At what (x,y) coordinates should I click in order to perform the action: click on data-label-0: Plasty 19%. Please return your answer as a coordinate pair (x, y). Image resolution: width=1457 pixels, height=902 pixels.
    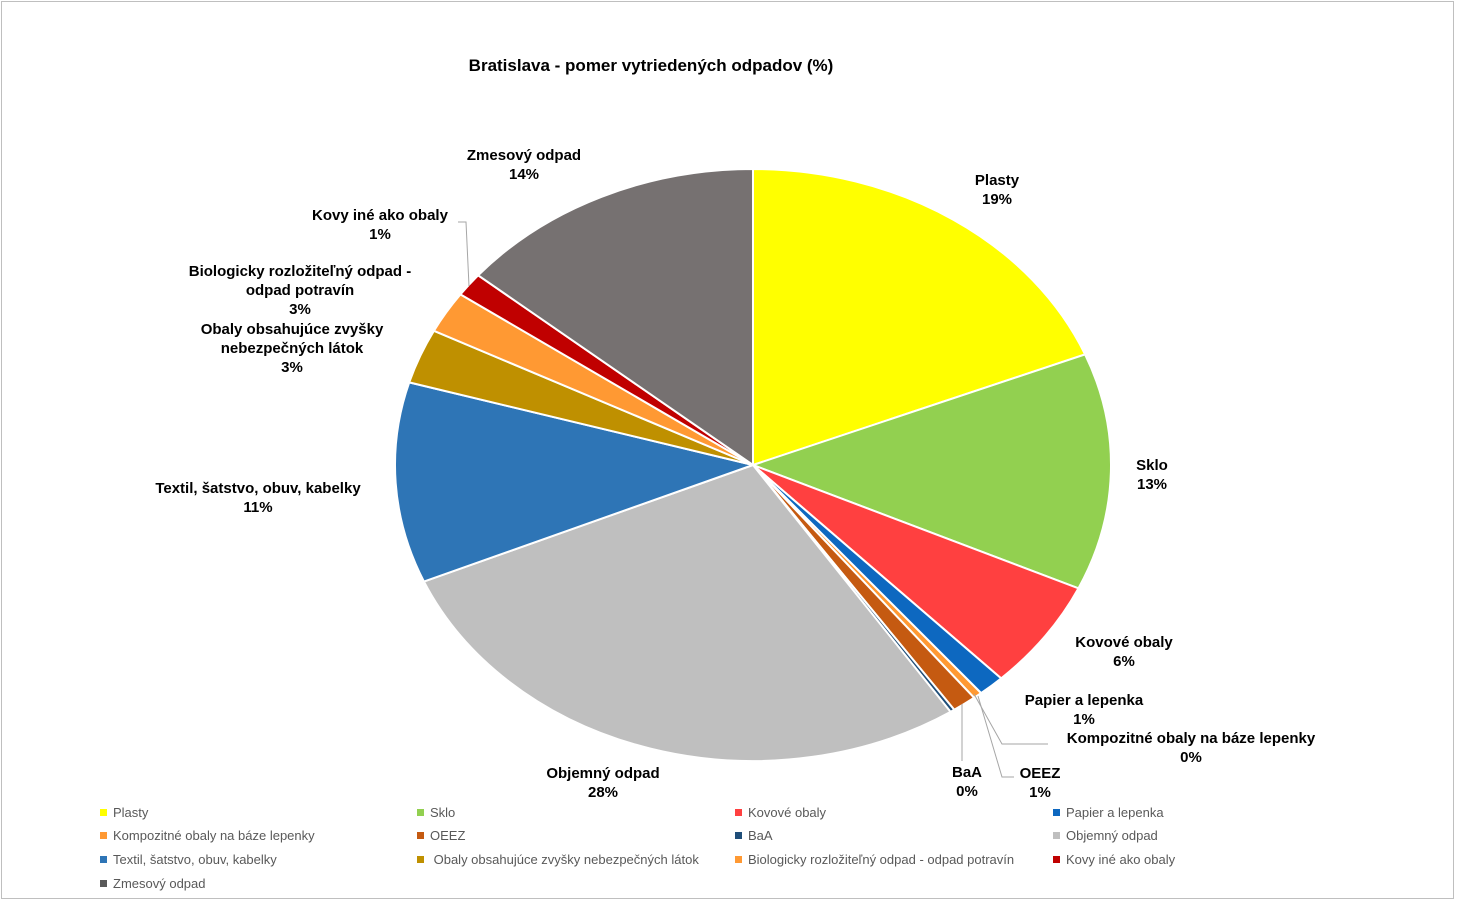
    Looking at the image, I should click on (997, 190).